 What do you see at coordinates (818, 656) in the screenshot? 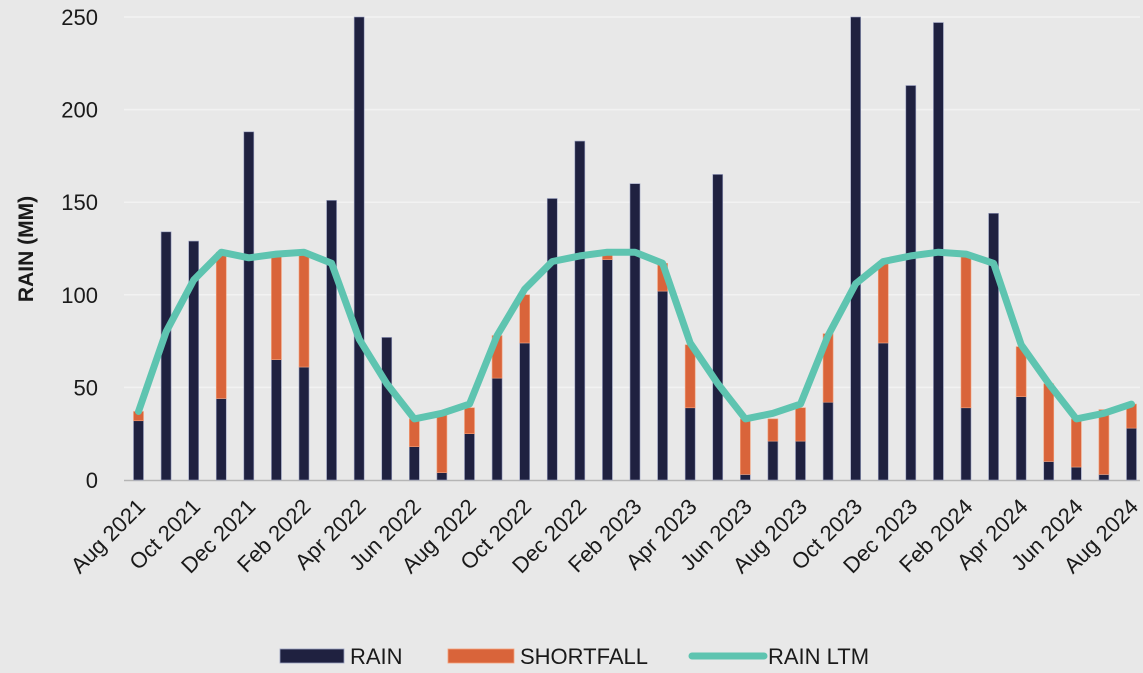
I see `legend-label-rain-ltm: RAIN LTM` at bounding box center [818, 656].